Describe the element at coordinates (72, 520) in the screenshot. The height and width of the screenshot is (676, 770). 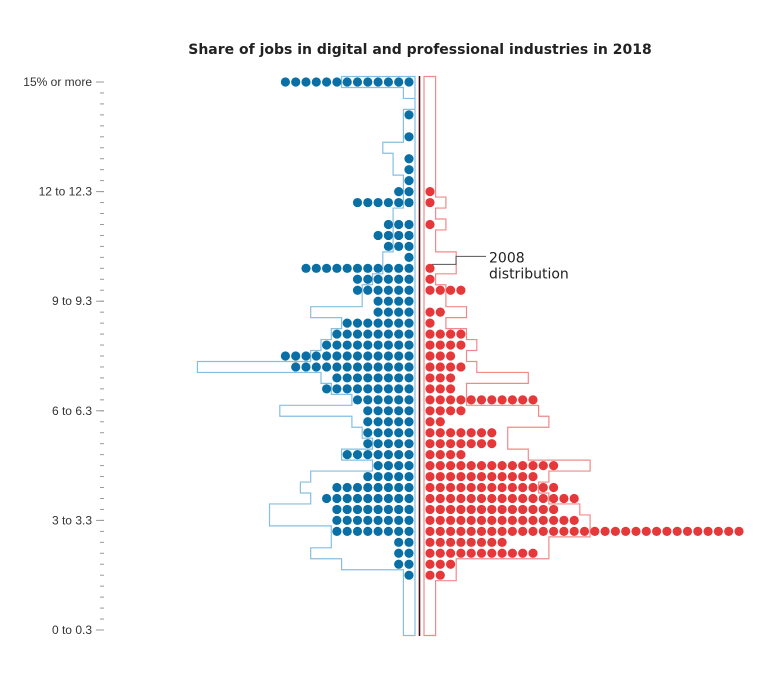
I see `y-tick-label: 3 to 3.3` at that location.